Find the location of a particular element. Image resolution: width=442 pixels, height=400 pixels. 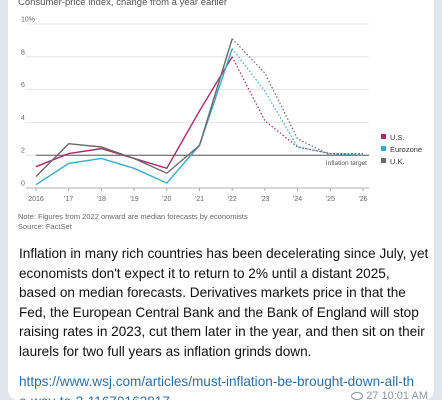

x-tick-label: '20 is located at coordinates (166, 199).